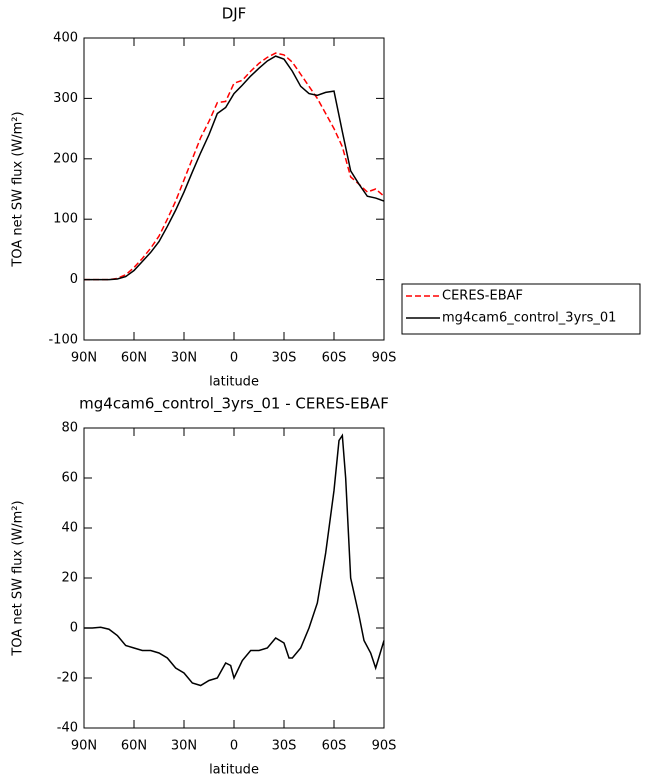 This screenshot has height=782, width=648. What do you see at coordinates (69, 428) in the screenshot?
I see `y-tick-label: 80` at bounding box center [69, 428].